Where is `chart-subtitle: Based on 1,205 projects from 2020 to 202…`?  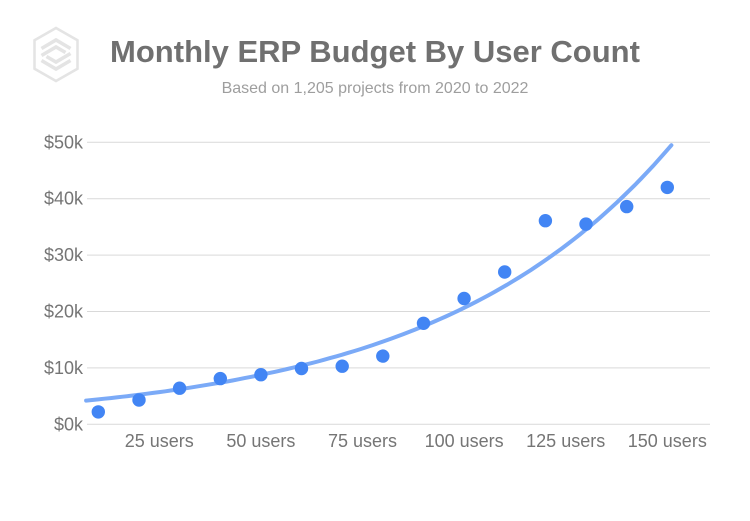
chart-subtitle: Based on 1,205 projects from 2020 to 202… is located at coordinates (375, 88).